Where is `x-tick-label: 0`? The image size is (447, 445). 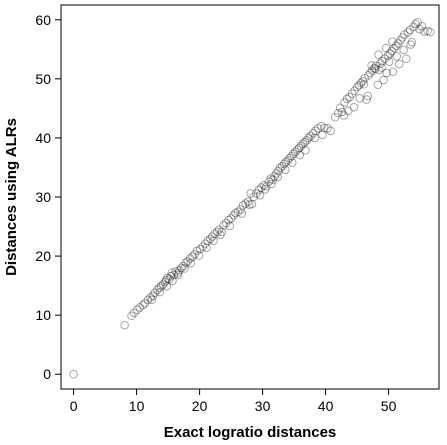
x-tick-label: 0 is located at coordinates (74, 406).